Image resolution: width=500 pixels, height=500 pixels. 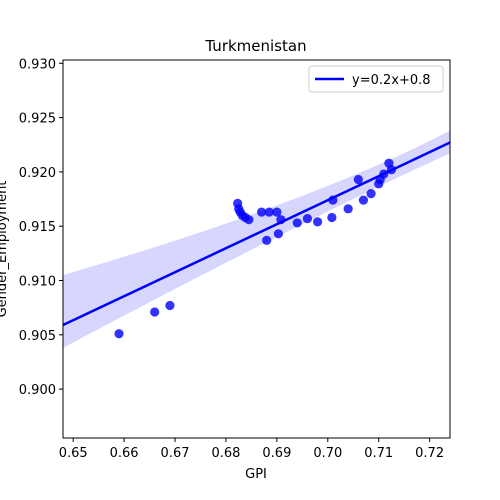 I want to click on x-tick-label: 0.71, so click(x=378, y=453).